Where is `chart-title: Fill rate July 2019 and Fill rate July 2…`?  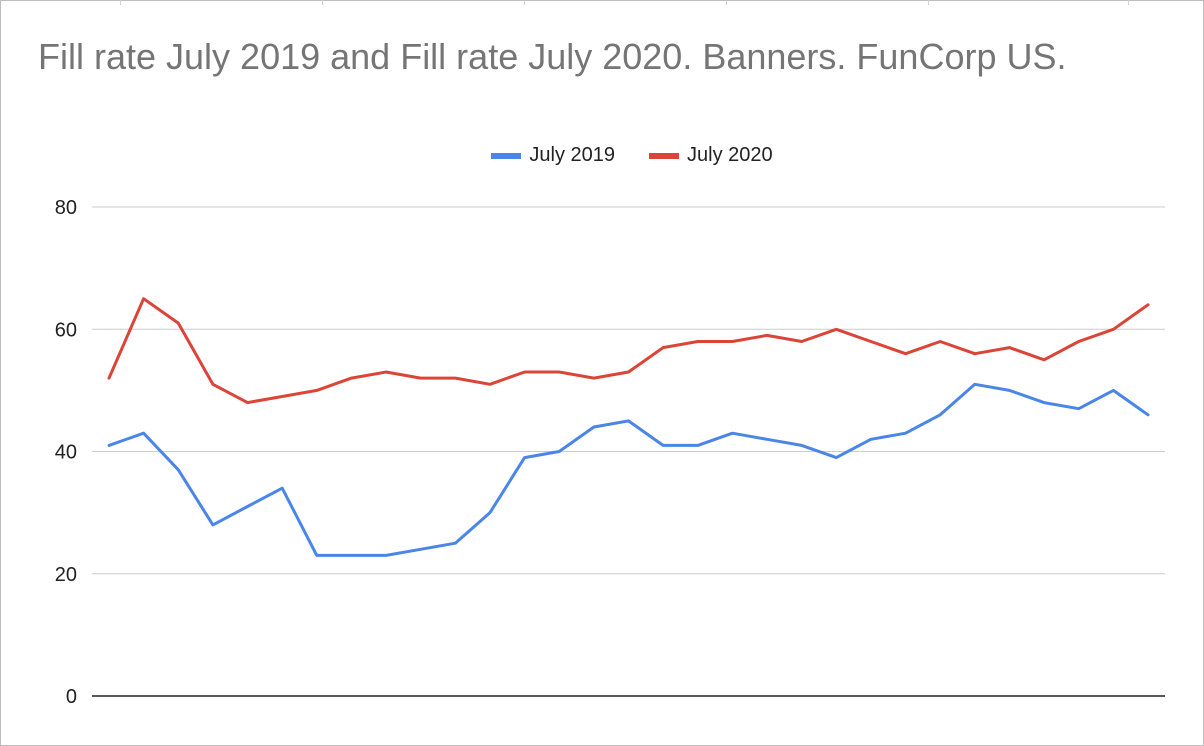
chart-title: Fill rate July 2019 and Fill rate July 2… is located at coordinates (552, 56).